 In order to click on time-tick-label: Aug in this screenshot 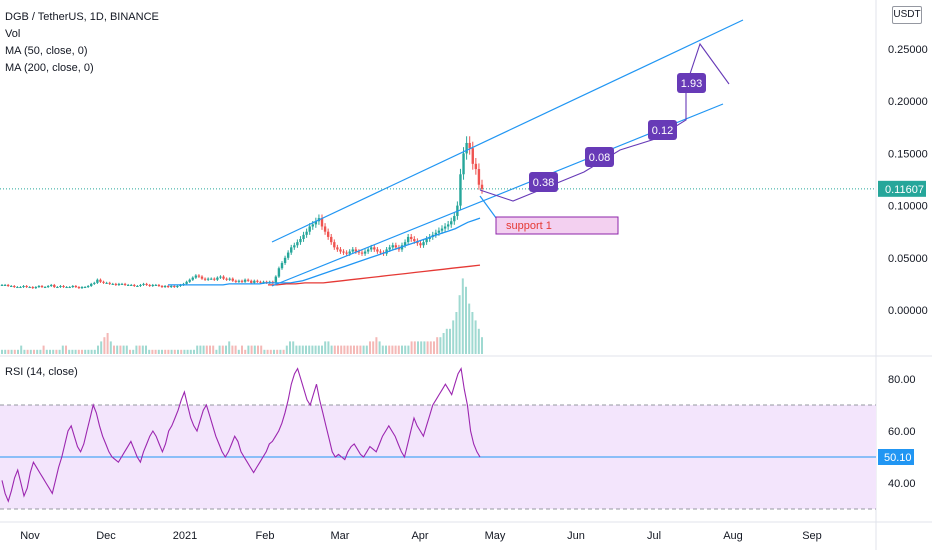, I will do `click(733, 536)`.